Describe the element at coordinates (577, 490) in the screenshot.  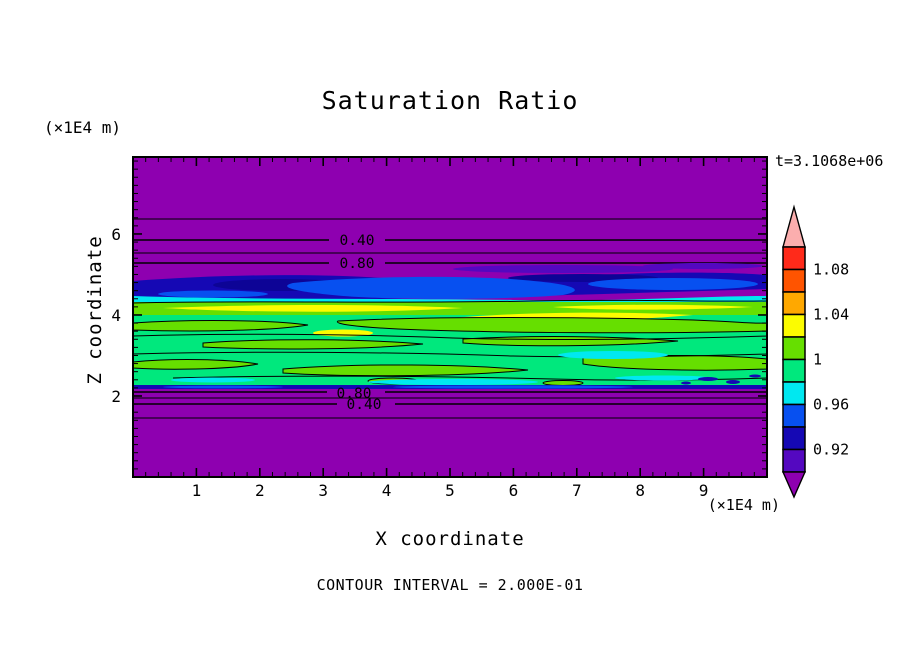
I see `svg-text: 7` at that location.